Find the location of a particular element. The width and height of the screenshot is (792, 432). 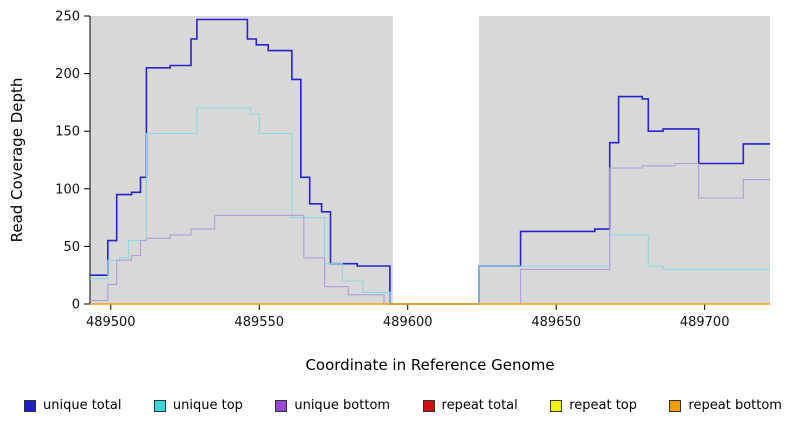

legend-label: repeat total is located at coordinates (479, 405).